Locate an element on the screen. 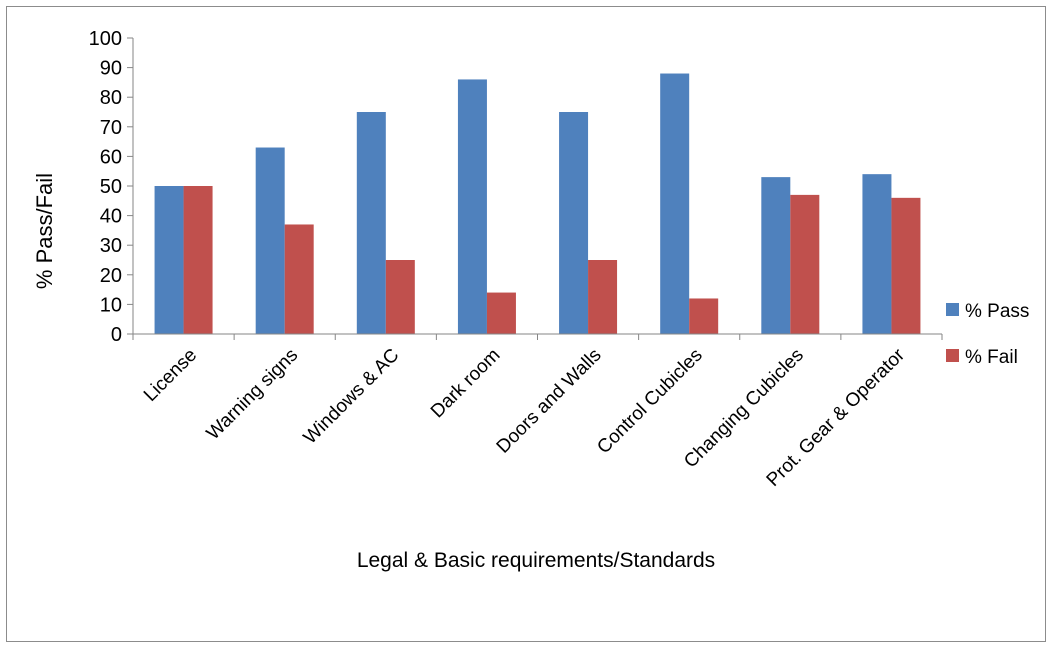  y-tick-label: 80 is located at coordinates (111, 98).